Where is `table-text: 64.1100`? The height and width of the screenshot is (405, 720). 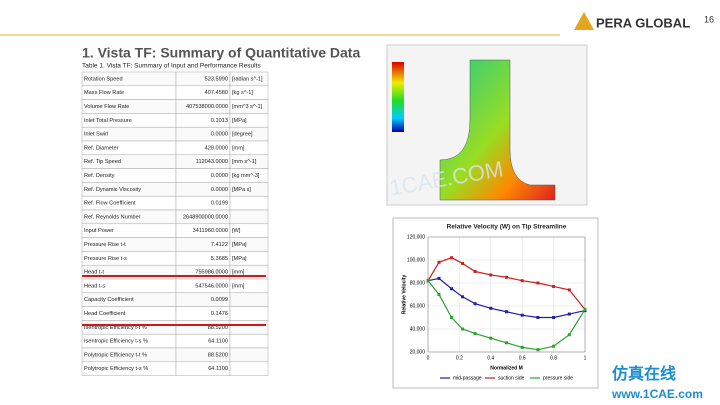
table-text: 64.1100 is located at coordinates (218, 369).